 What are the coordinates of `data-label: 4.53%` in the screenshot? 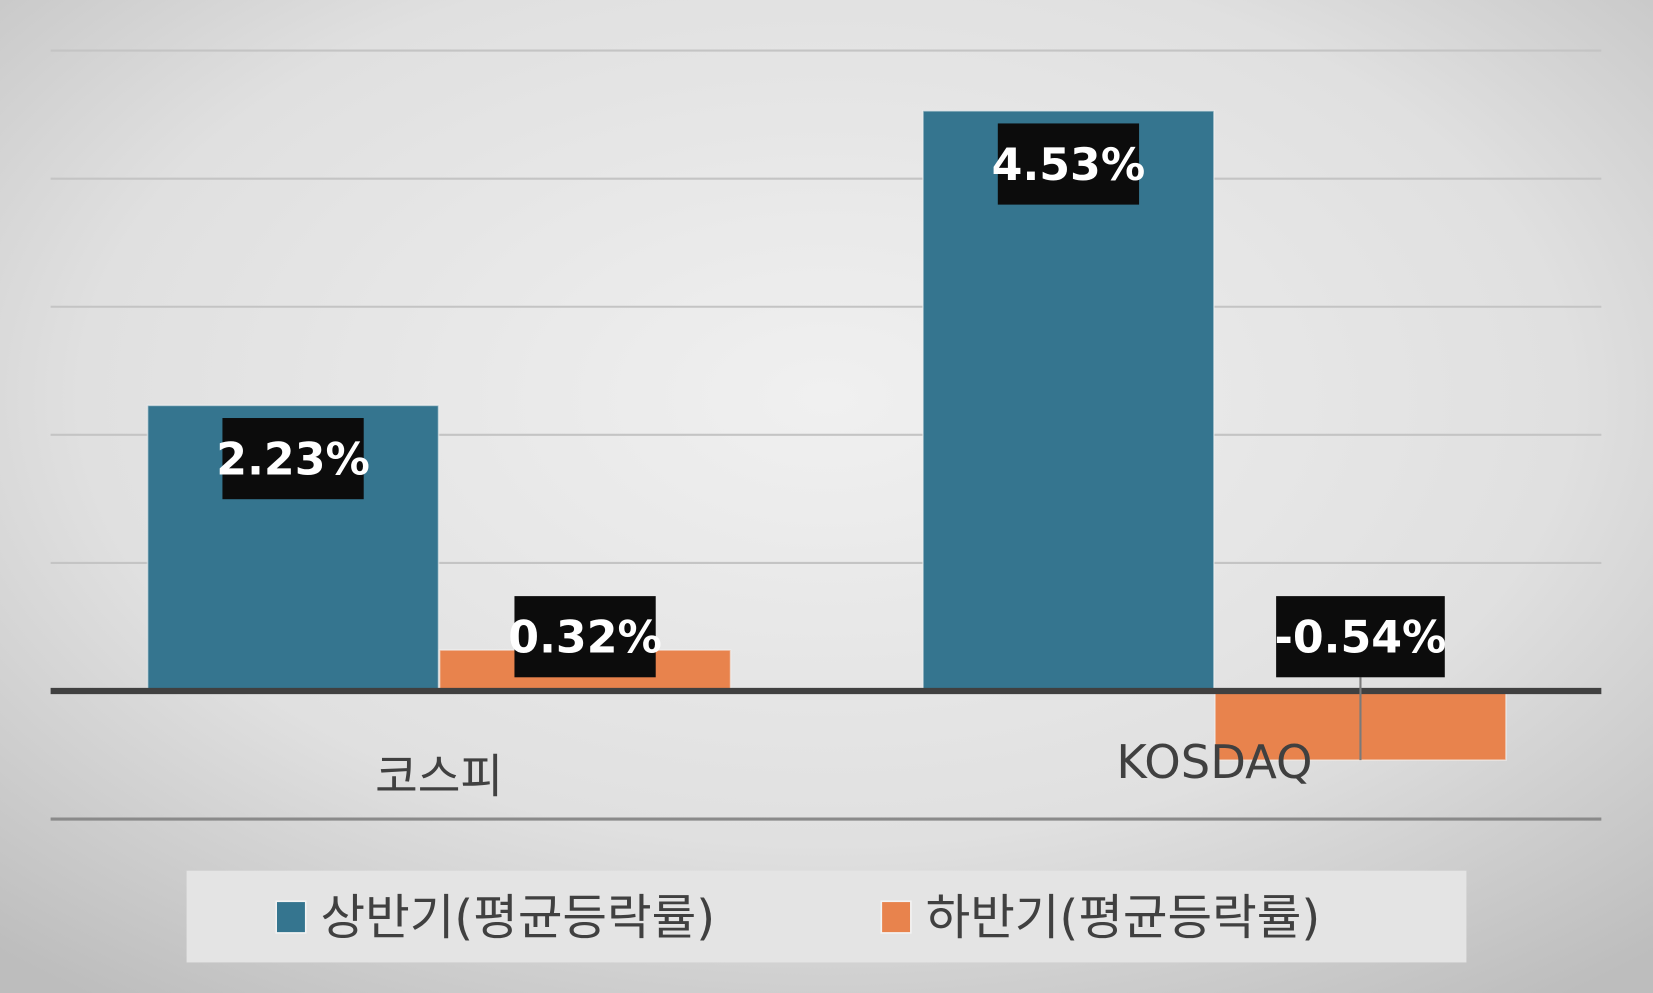 It's located at (1069, 165).